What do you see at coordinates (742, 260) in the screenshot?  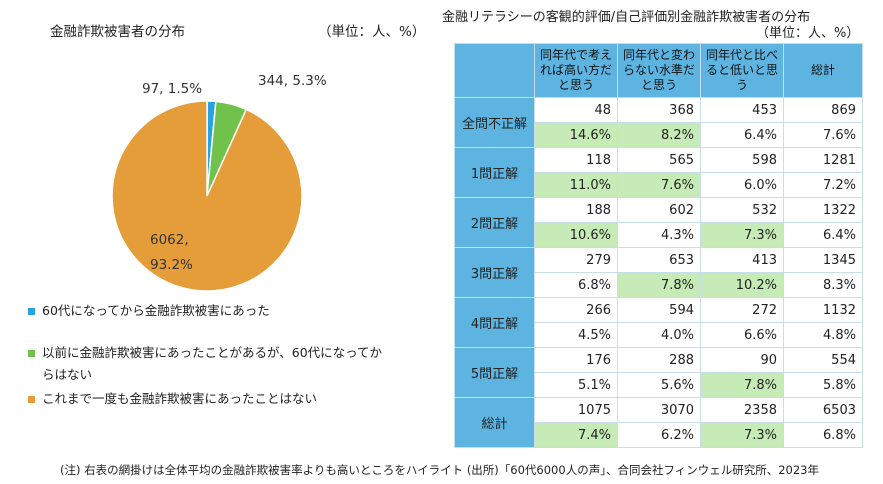 I see `count-cell: 413` at bounding box center [742, 260].